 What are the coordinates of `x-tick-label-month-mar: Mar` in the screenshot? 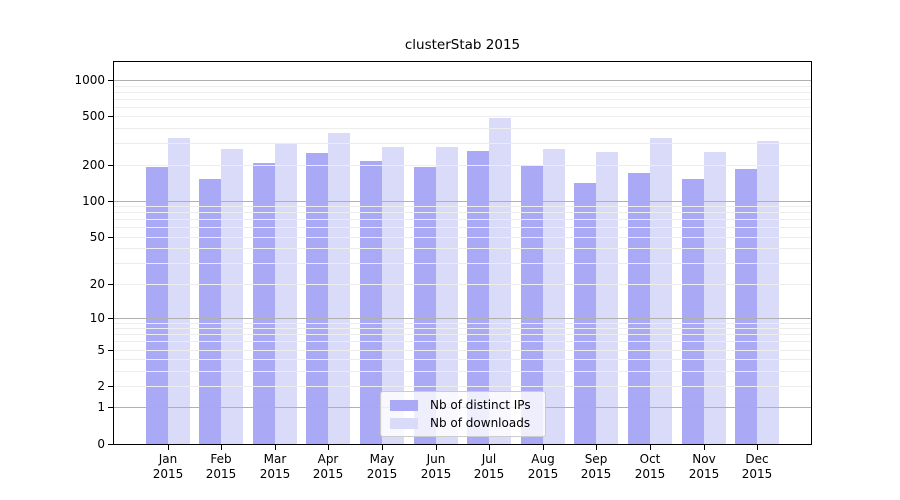 It's located at (275, 459).